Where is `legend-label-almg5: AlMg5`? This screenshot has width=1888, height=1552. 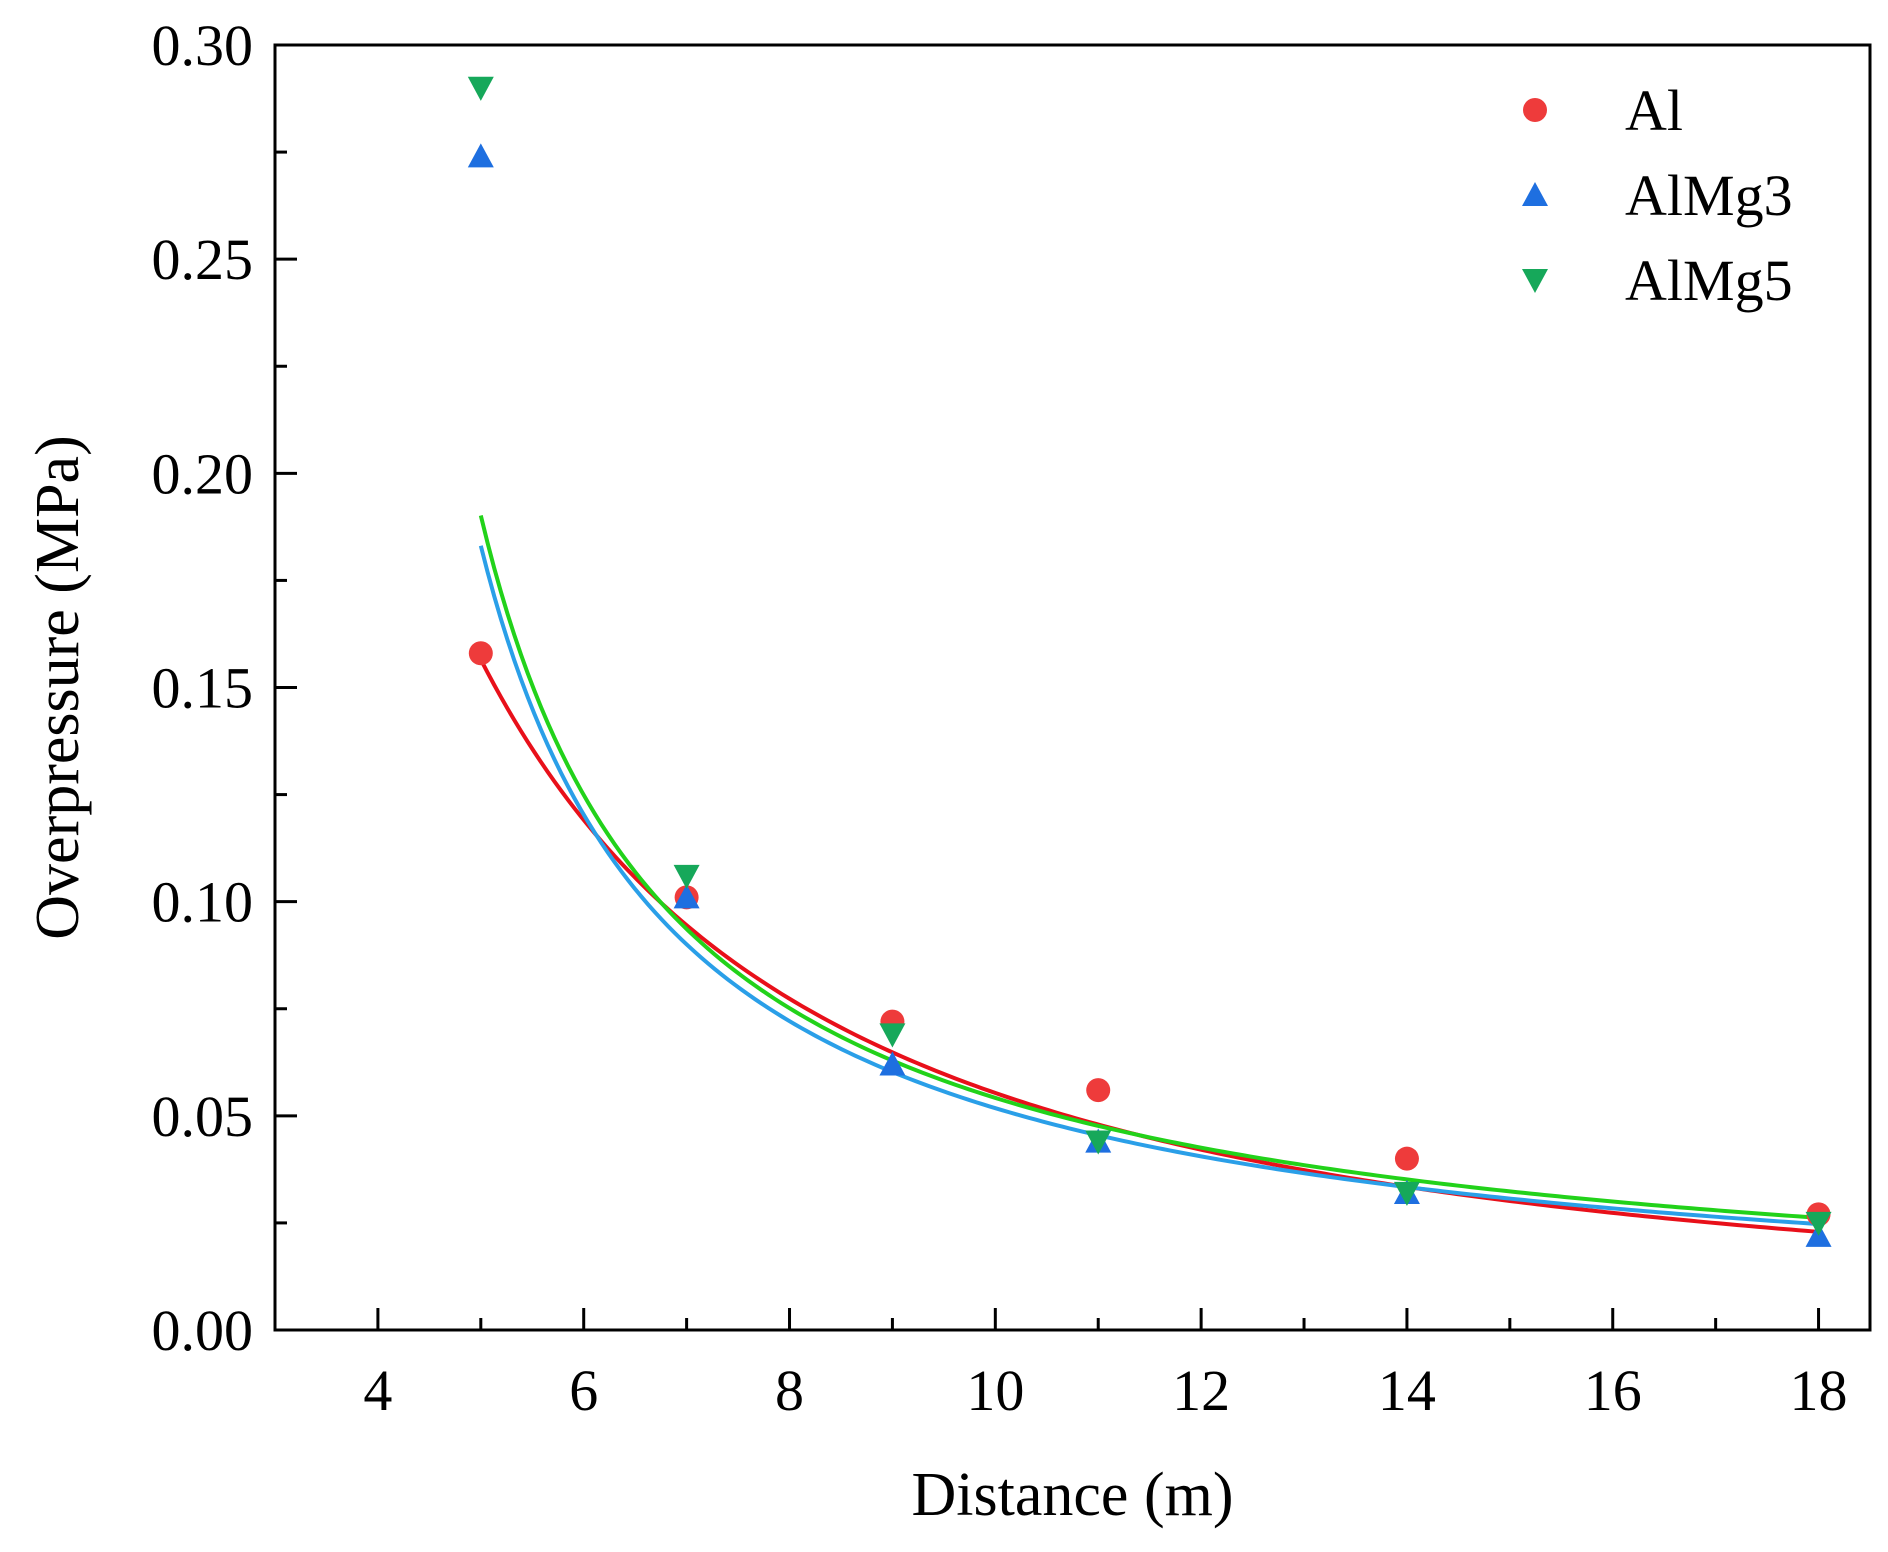
legend-label-almg5: AlMg5 is located at coordinates (1709, 280).